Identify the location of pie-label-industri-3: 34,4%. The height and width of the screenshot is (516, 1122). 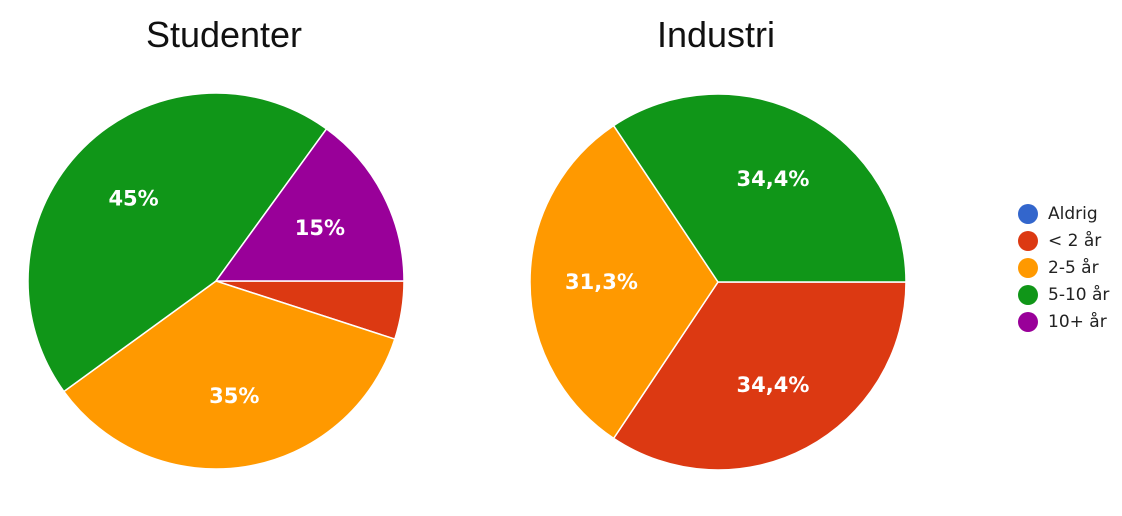
(773, 179).